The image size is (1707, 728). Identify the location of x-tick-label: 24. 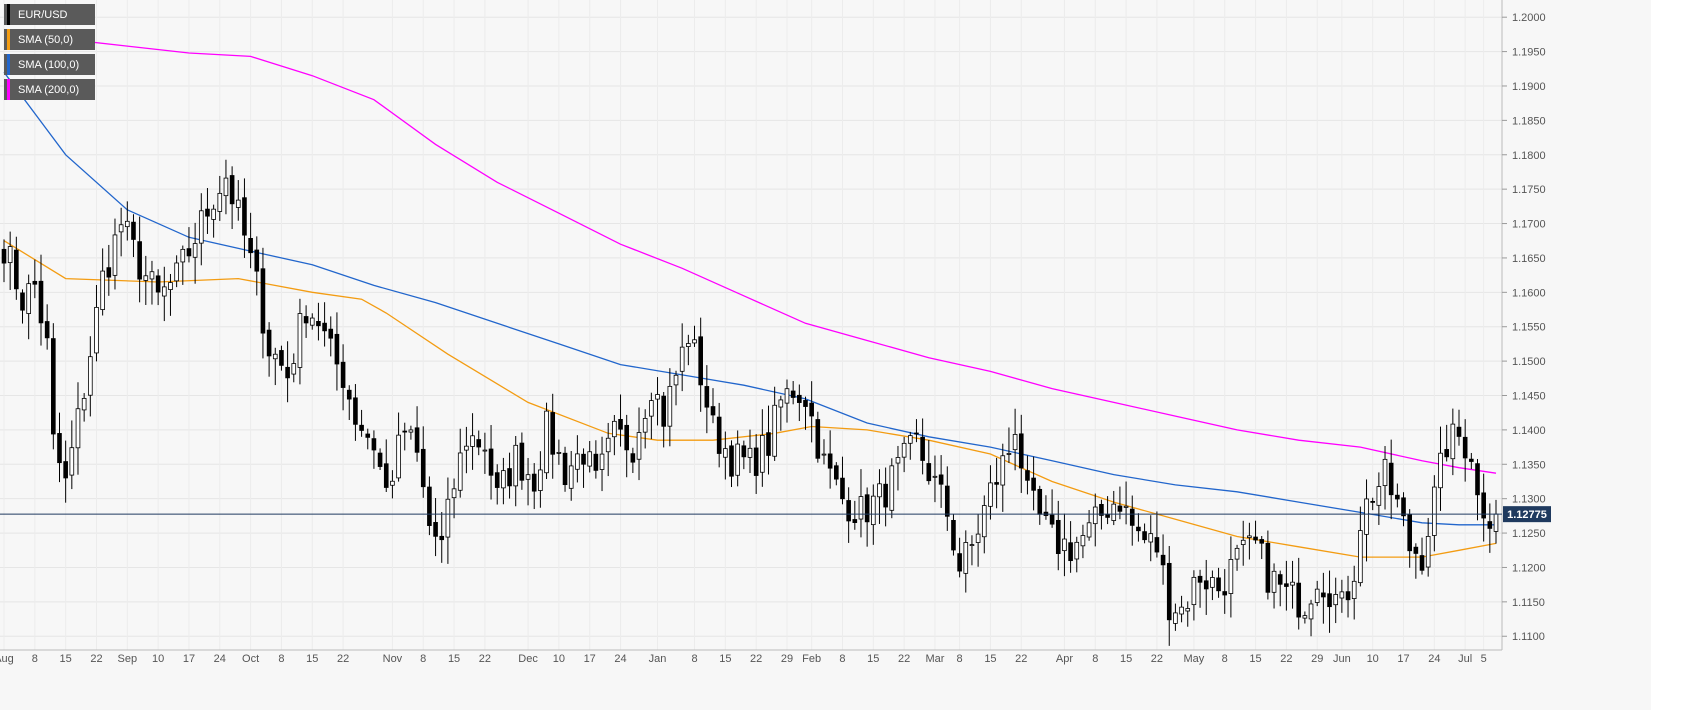
(620, 659).